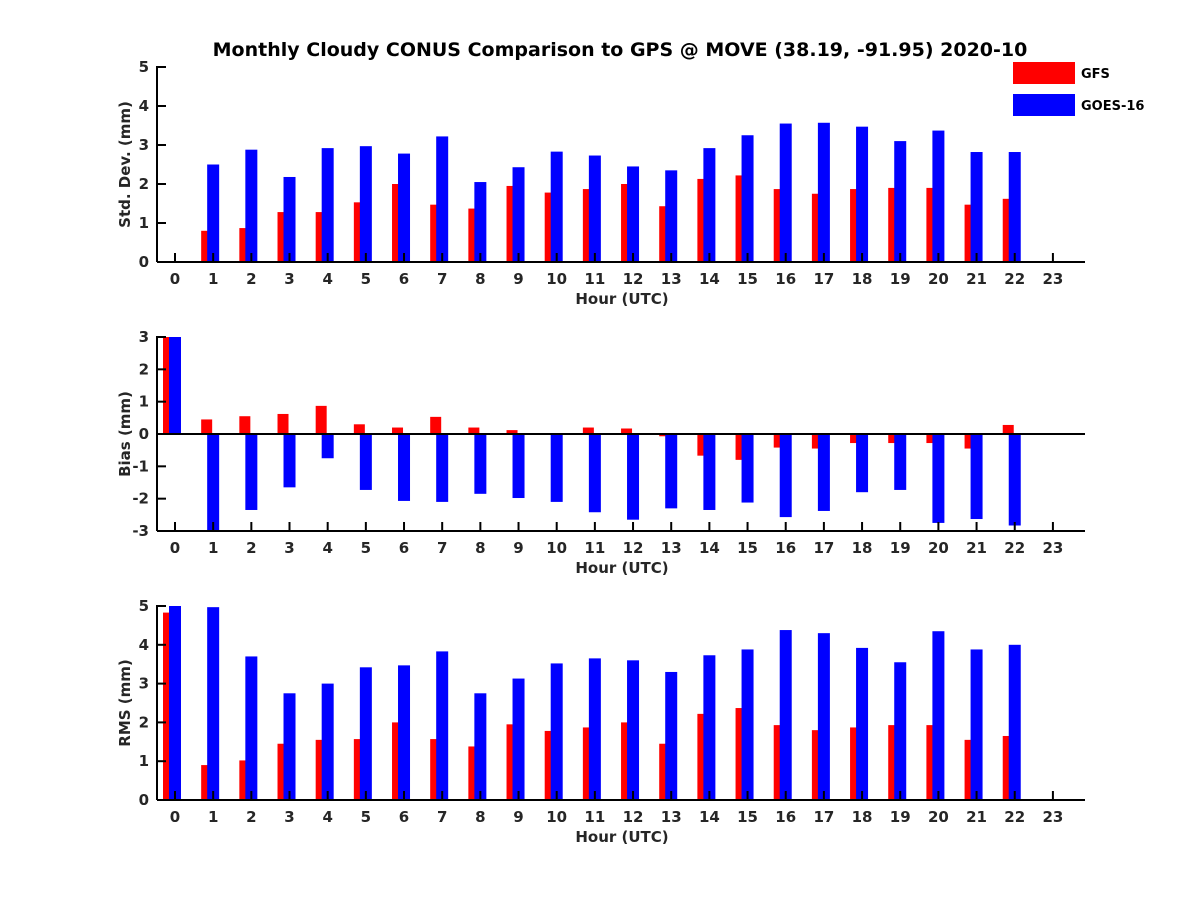  What do you see at coordinates (144, 606) in the screenshot?
I see `y-tick-label-rms-5: 5` at bounding box center [144, 606].